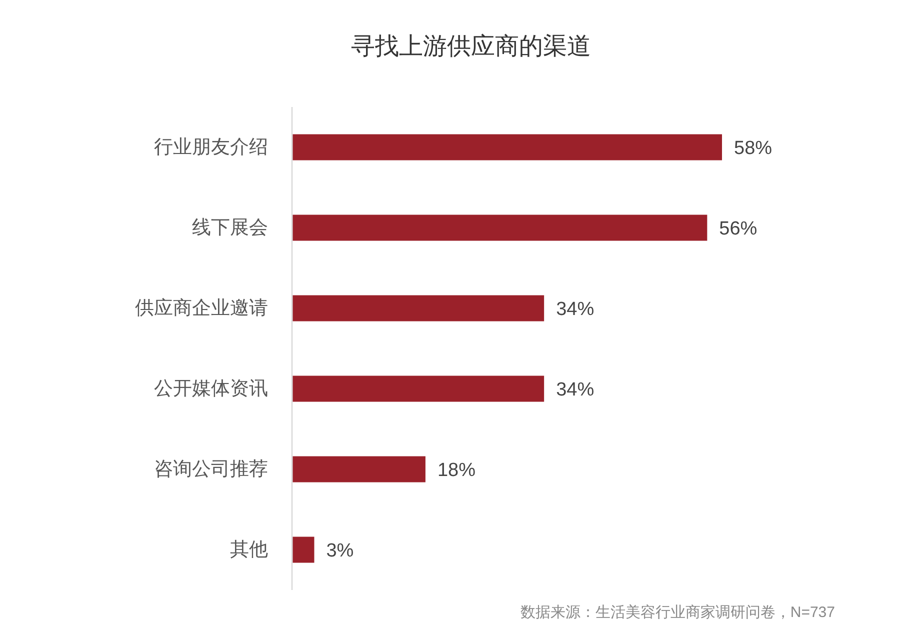 This screenshot has width=898, height=636. I want to click on category-label: 公开媒体资讯, so click(211, 389).